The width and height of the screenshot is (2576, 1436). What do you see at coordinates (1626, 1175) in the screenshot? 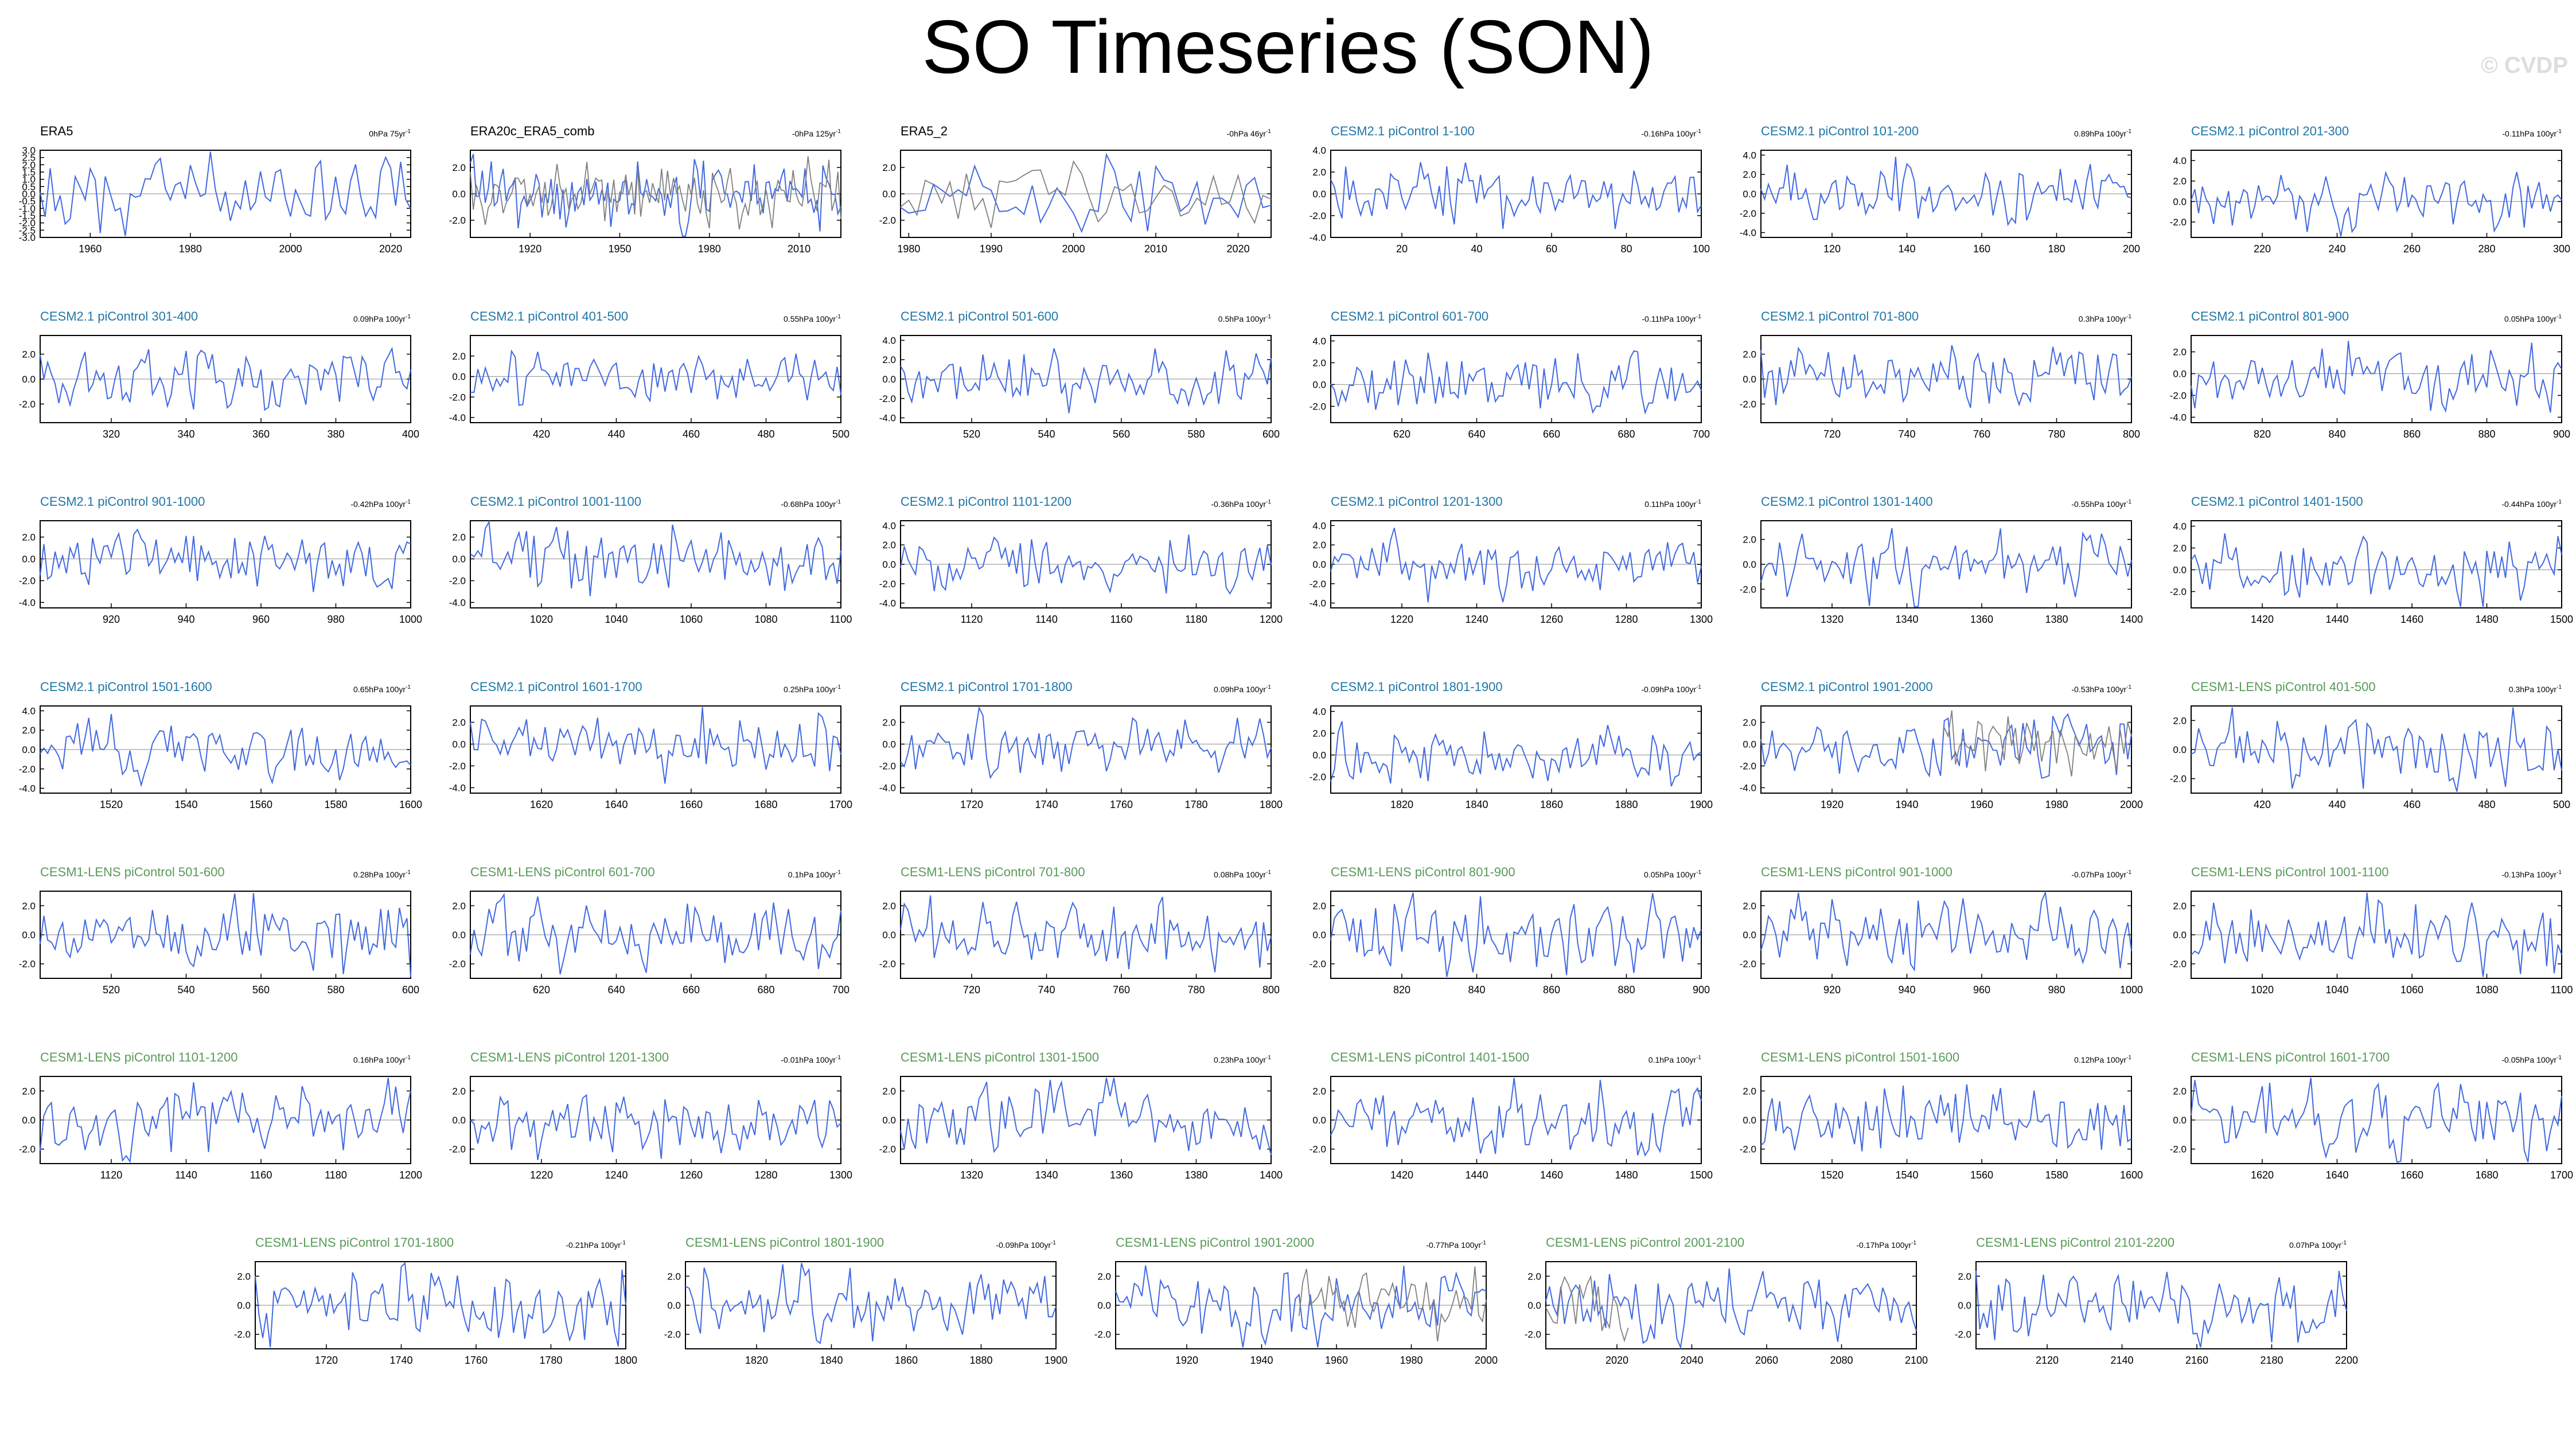
I see `x-tick-label: 1480` at bounding box center [1626, 1175].